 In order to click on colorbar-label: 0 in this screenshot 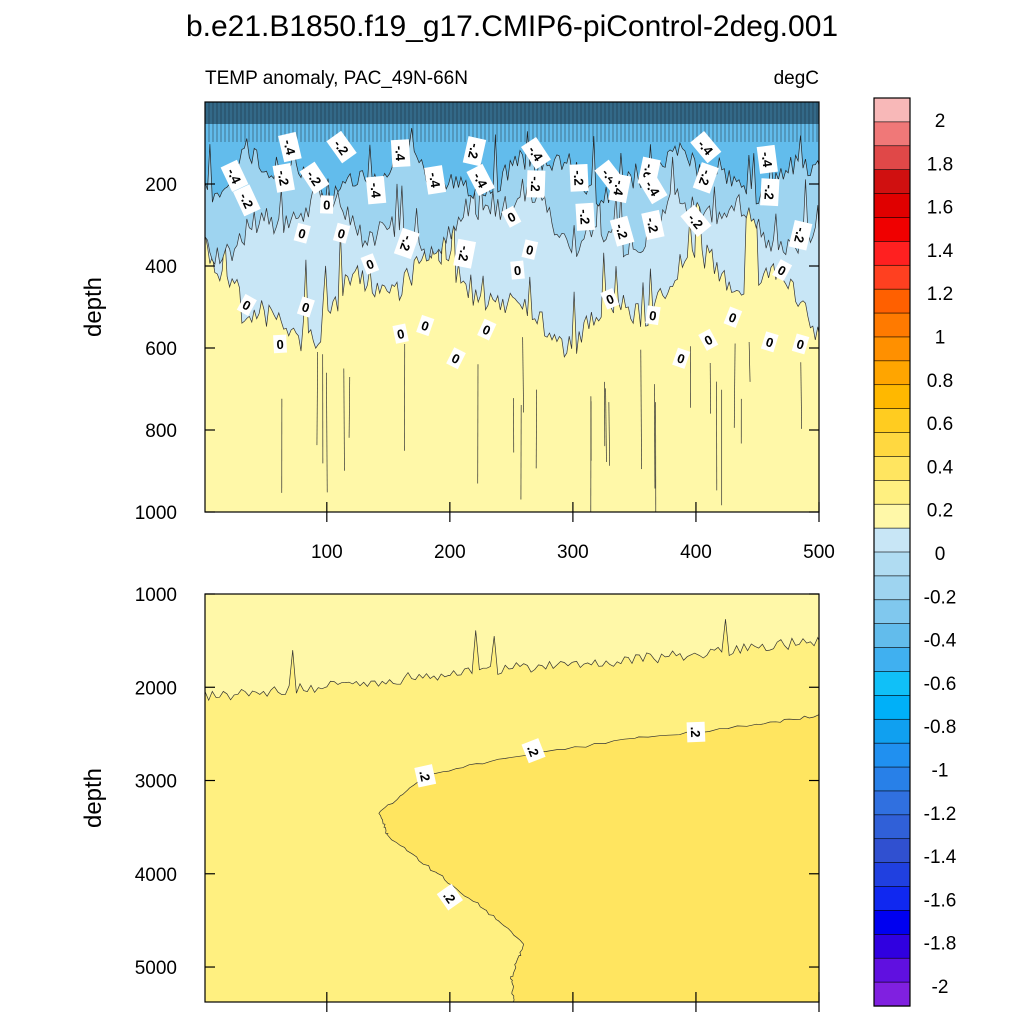, I will do `click(940, 554)`.